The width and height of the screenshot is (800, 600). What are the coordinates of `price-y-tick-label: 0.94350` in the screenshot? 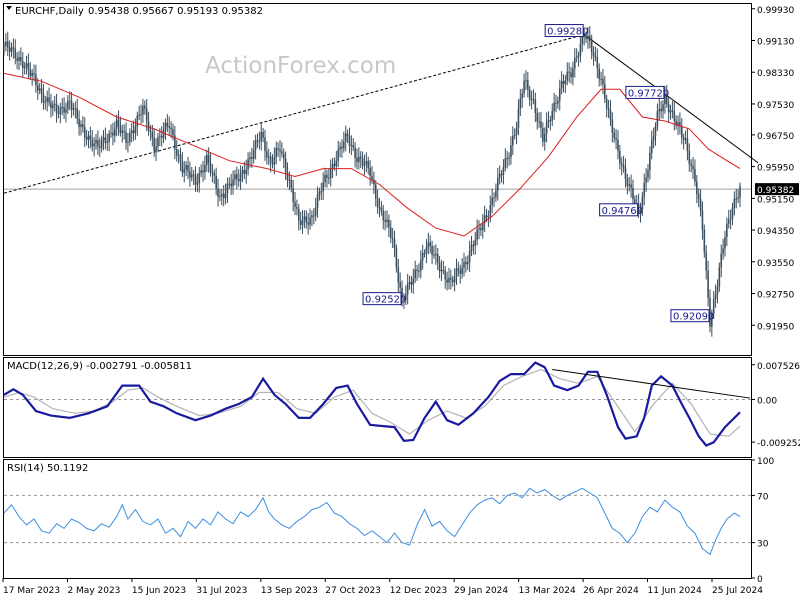 It's located at (775, 232).